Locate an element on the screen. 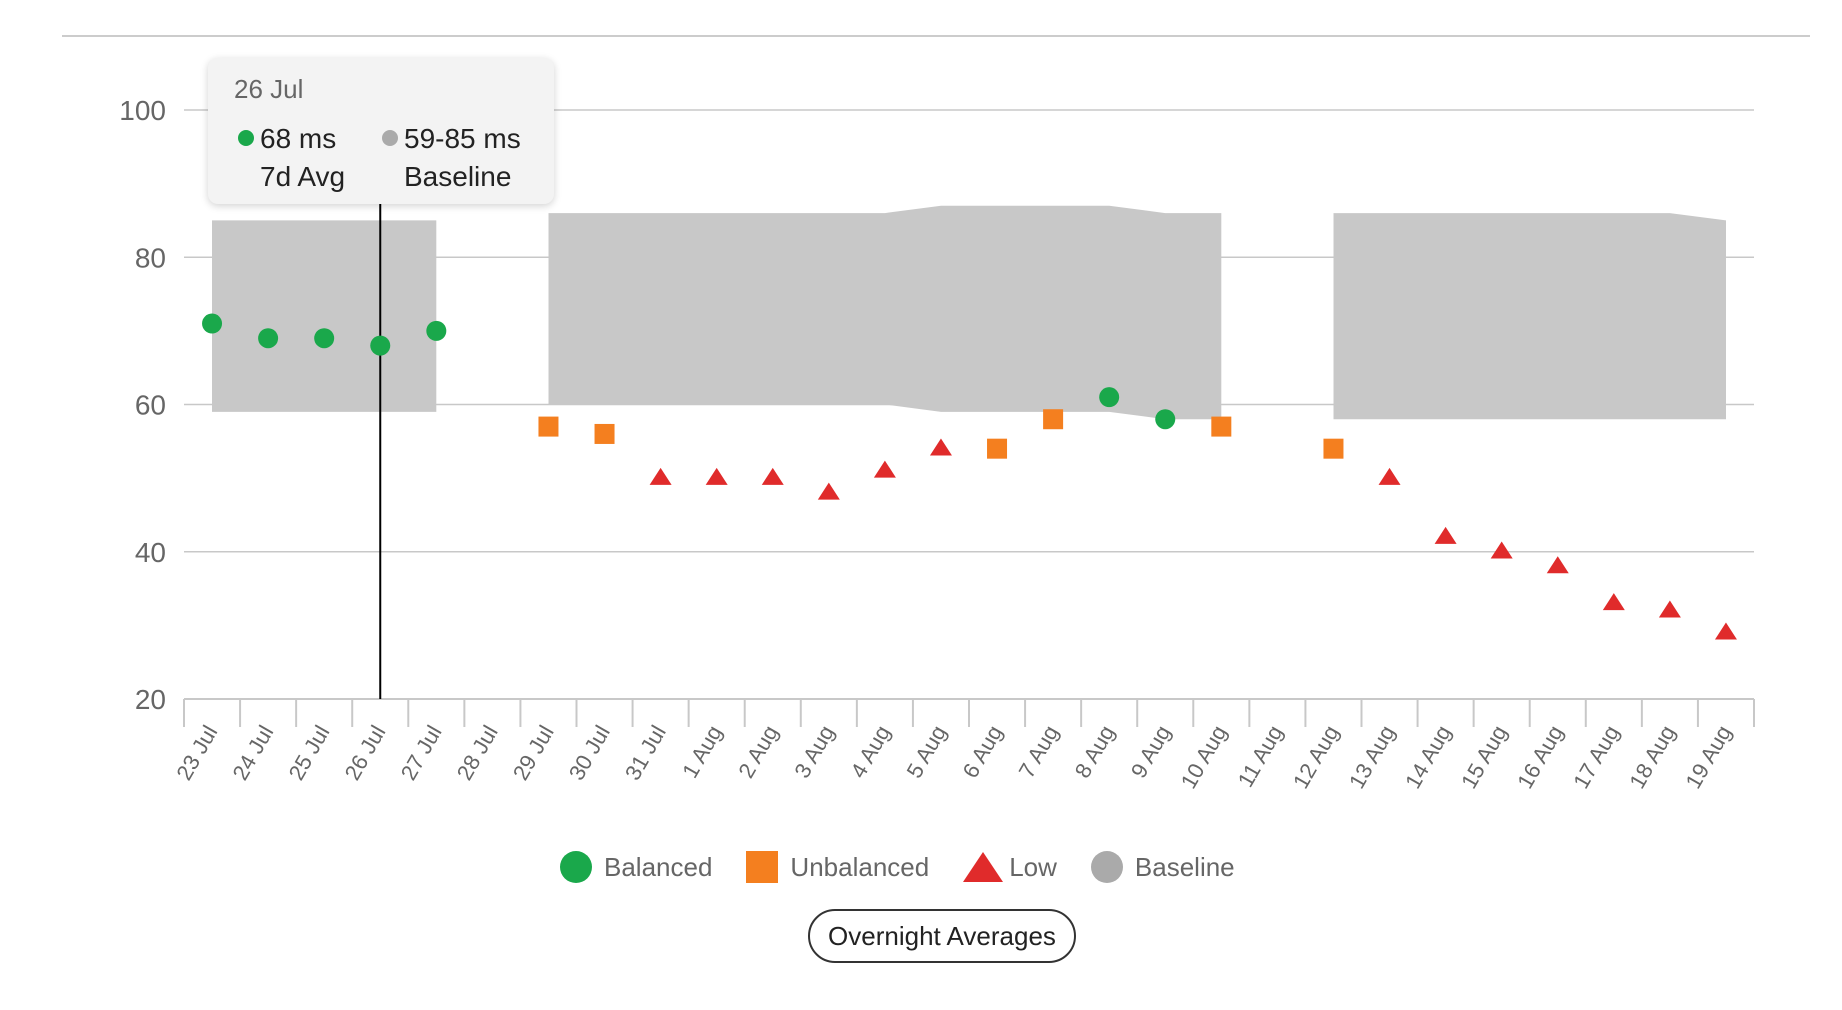 The height and width of the screenshot is (1010, 1842). legend-item-baseline: Baseline is located at coordinates (1162, 867).